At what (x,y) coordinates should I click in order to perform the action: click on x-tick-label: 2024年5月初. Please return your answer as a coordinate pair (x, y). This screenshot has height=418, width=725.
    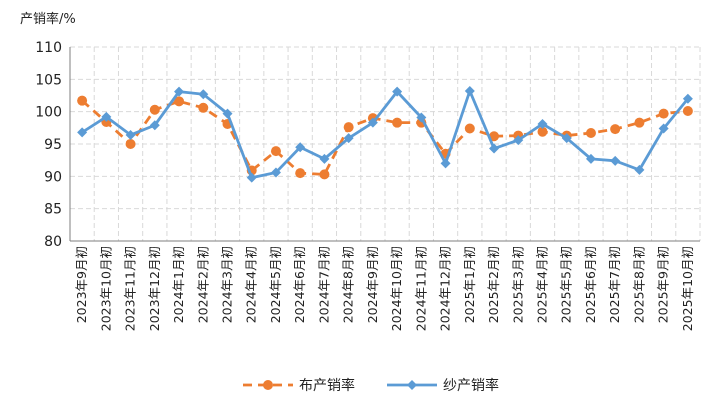
    Looking at the image, I should click on (275, 284).